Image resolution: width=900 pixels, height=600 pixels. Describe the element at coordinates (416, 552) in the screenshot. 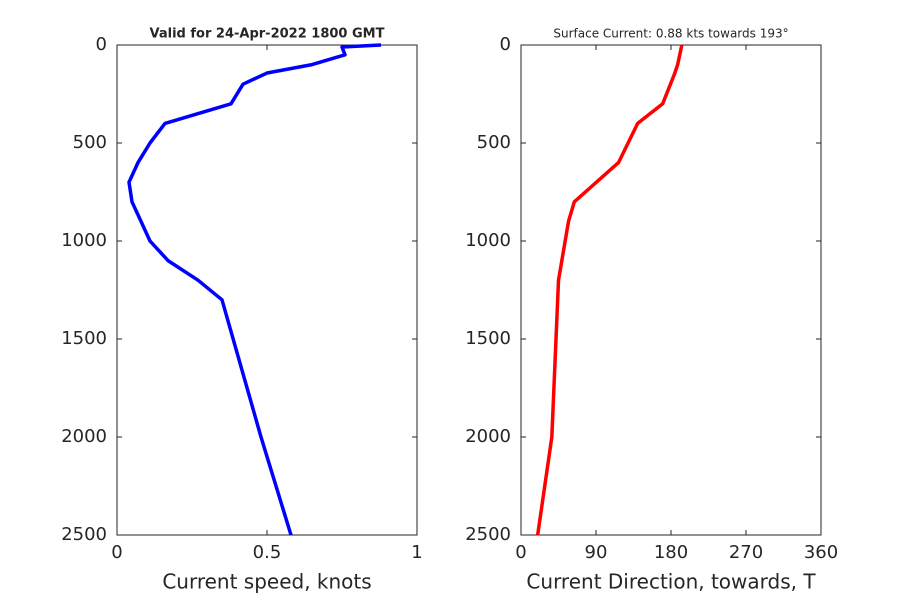

I see `x-tick-label: 1` at that location.